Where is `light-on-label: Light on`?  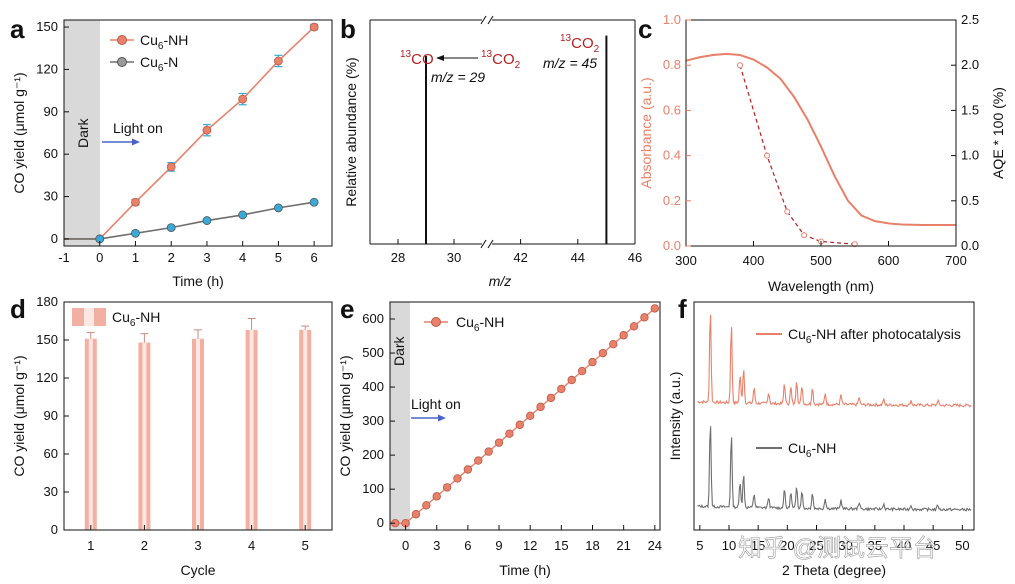 light-on-label: Light on is located at coordinates (138, 128).